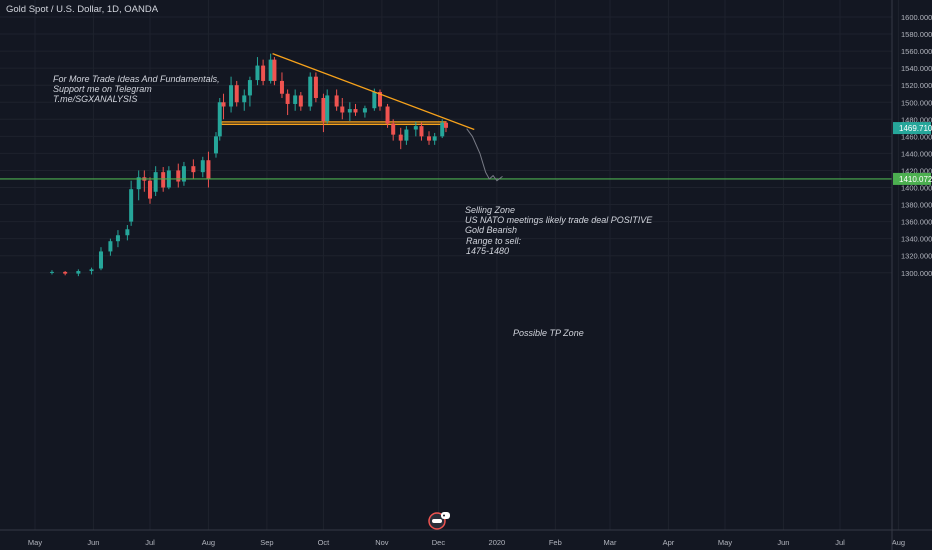 The width and height of the screenshot is (932, 550). What do you see at coordinates (916, 136) in the screenshot?
I see `y-tick-label: 1460.000` at bounding box center [916, 136].